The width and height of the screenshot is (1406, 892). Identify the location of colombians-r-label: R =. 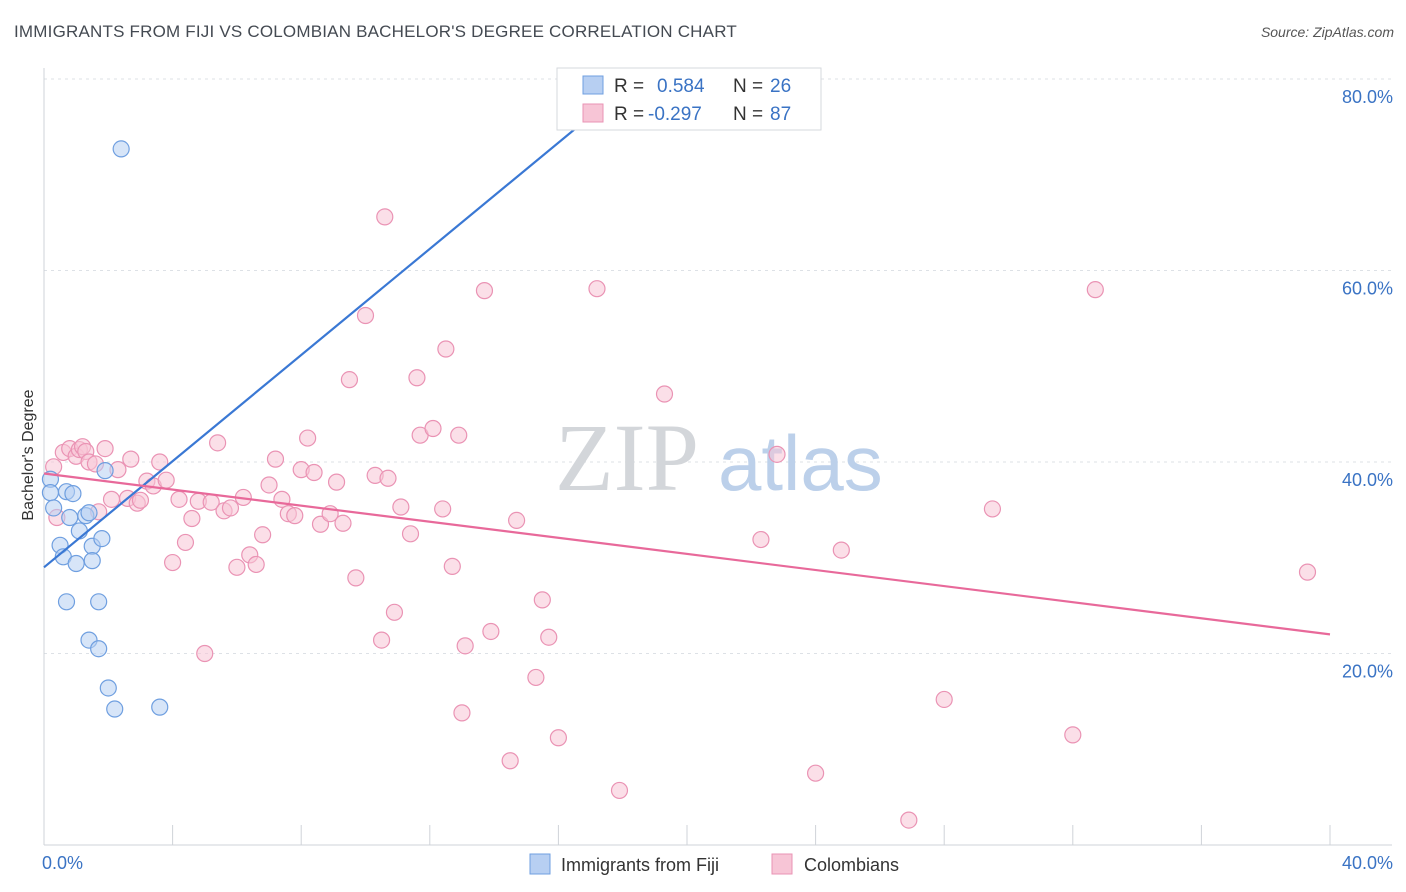
(629, 114).